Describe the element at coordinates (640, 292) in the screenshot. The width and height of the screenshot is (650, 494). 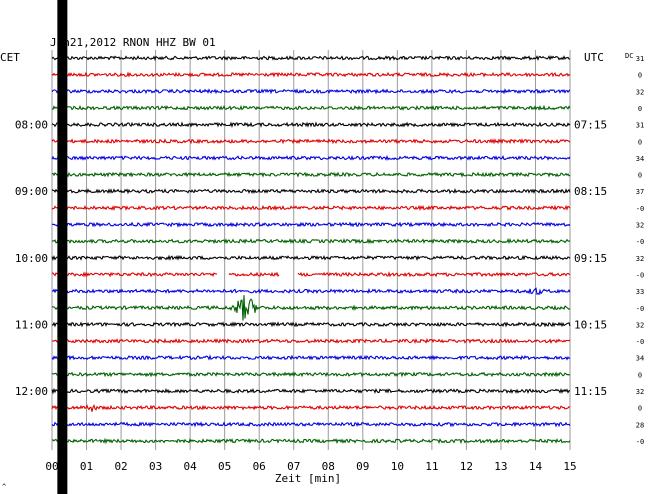
I see `dc-offset-label-14: 33` at that location.